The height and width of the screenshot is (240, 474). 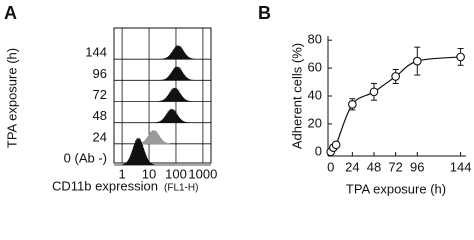 What do you see at coordinates (264, 13) in the screenshot?
I see `panel-label: B` at bounding box center [264, 13].